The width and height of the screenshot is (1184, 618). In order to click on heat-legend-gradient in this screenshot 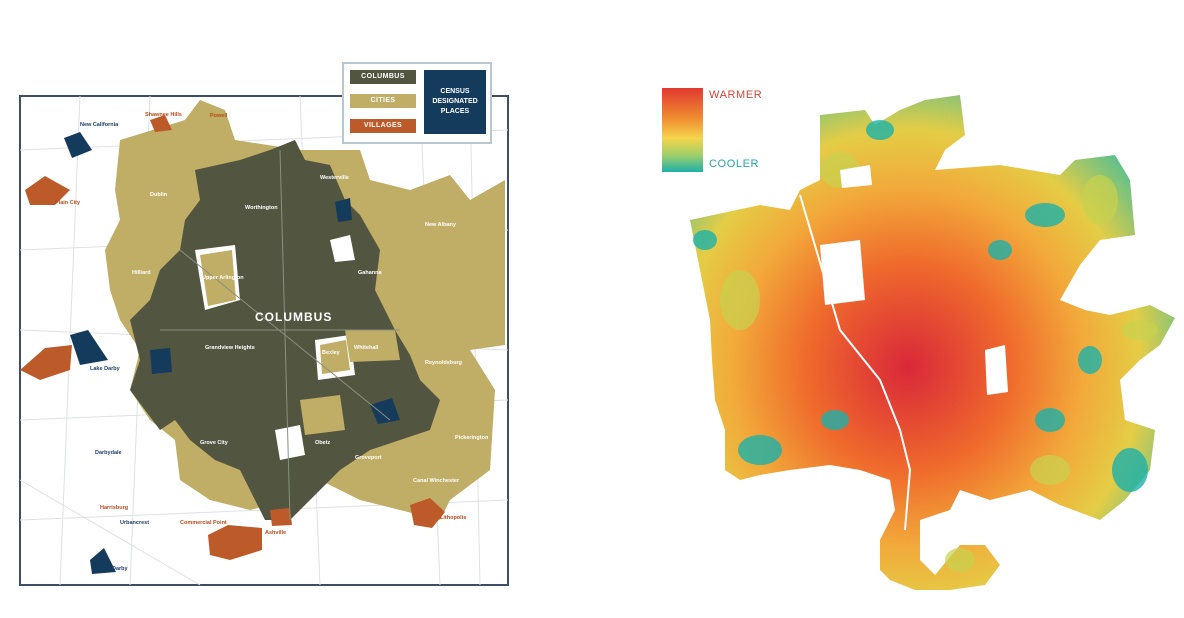, I will do `click(682, 130)`.